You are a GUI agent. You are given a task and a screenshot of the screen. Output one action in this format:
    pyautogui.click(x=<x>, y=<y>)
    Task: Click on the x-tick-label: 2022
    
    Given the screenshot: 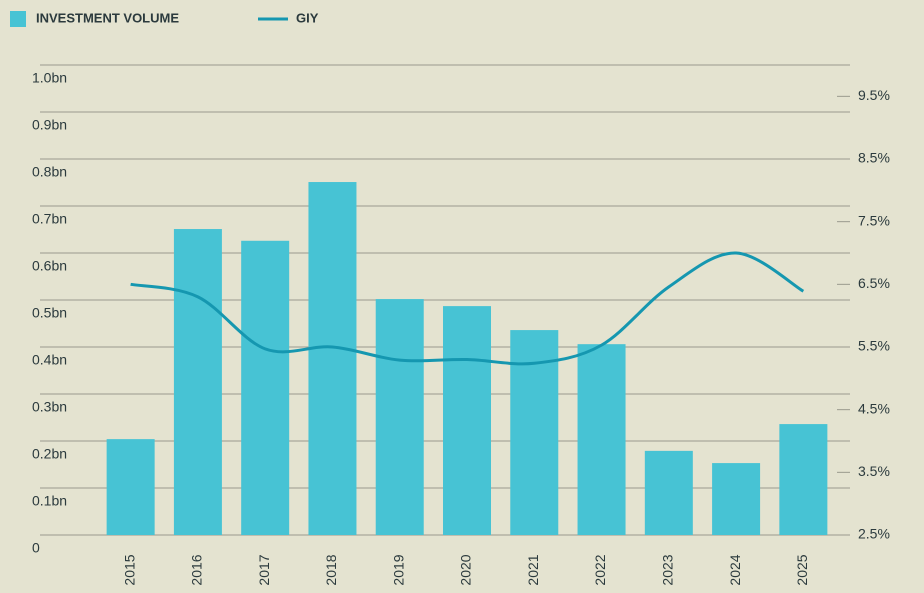 What is the action you would take?
    pyautogui.click(x=600, y=569)
    